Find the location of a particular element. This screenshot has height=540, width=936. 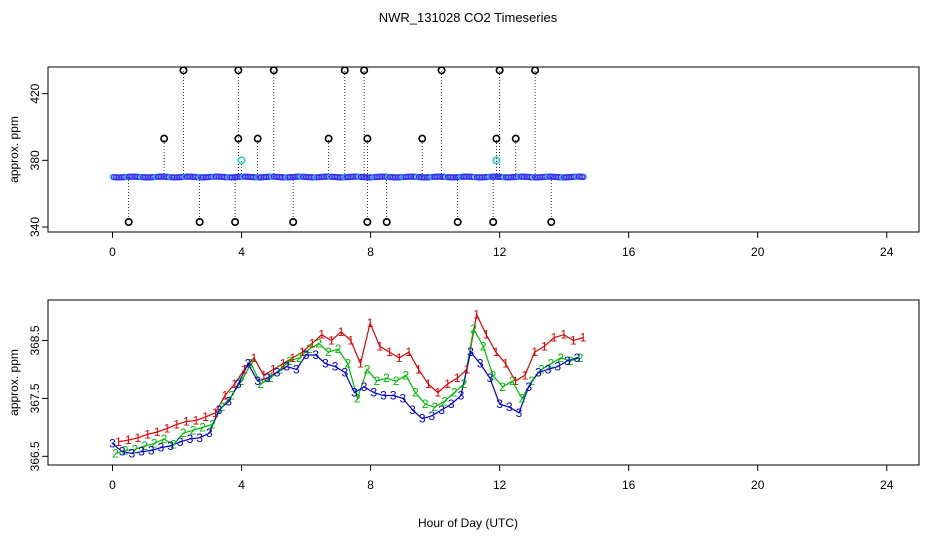

panel-top-xtick-label: 20 is located at coordinates (758, 252).